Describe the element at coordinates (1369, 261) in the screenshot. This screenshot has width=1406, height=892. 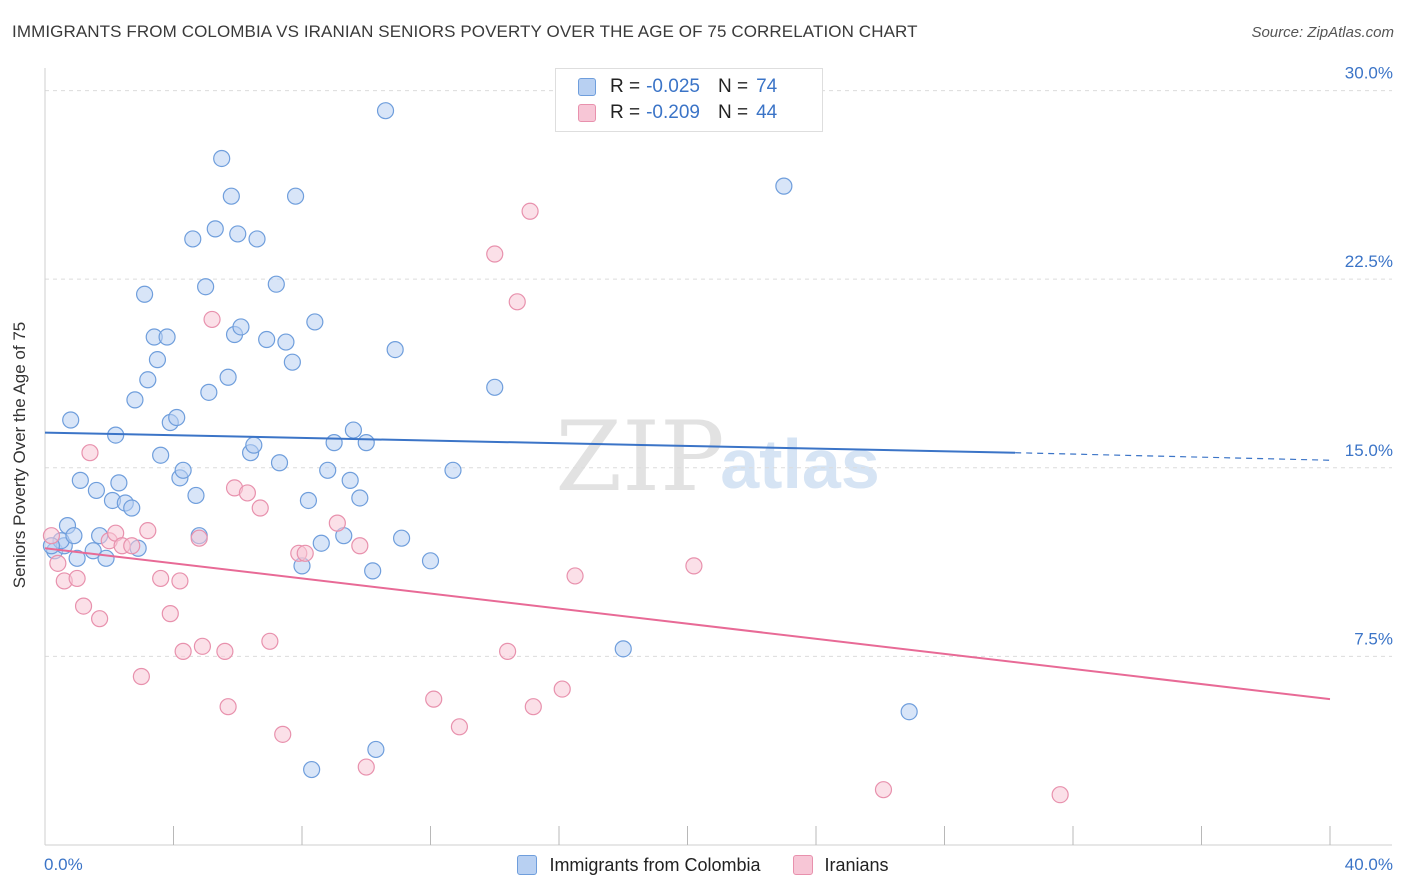
I see `y-tick-label: 22.5%` at that location.